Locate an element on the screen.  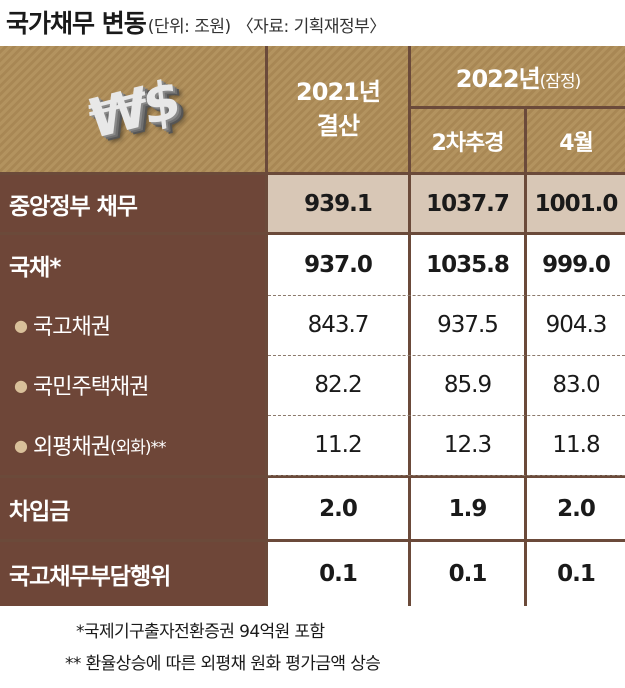
cell-value: 11.2 is located at coordinates (338, 445).